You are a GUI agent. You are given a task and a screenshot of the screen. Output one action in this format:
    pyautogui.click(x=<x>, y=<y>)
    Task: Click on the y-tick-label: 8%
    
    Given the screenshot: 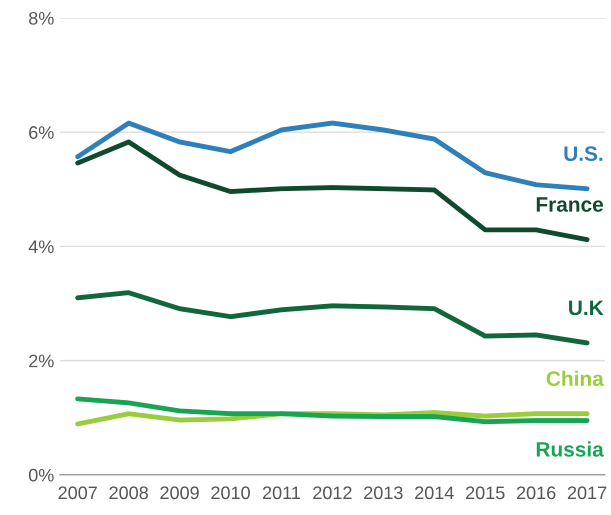 What is the action you would take?
    pyautogui.click(x=41, y=18)
    